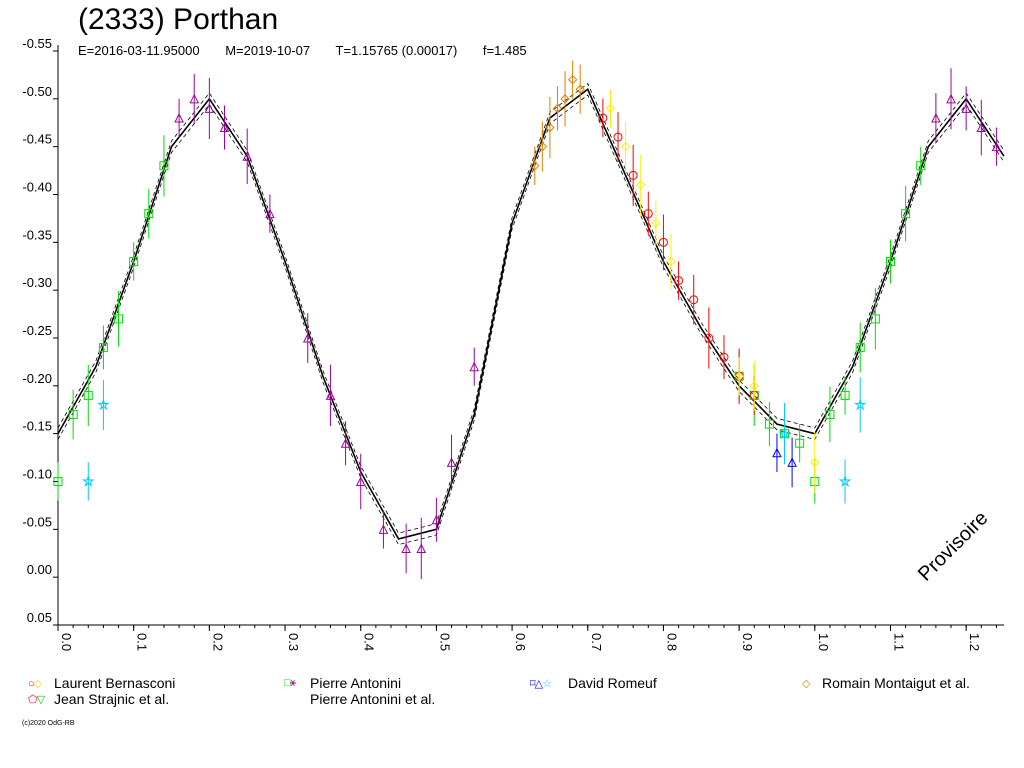  I want to click on x-tick-label: 0.7, so click(596, 642).